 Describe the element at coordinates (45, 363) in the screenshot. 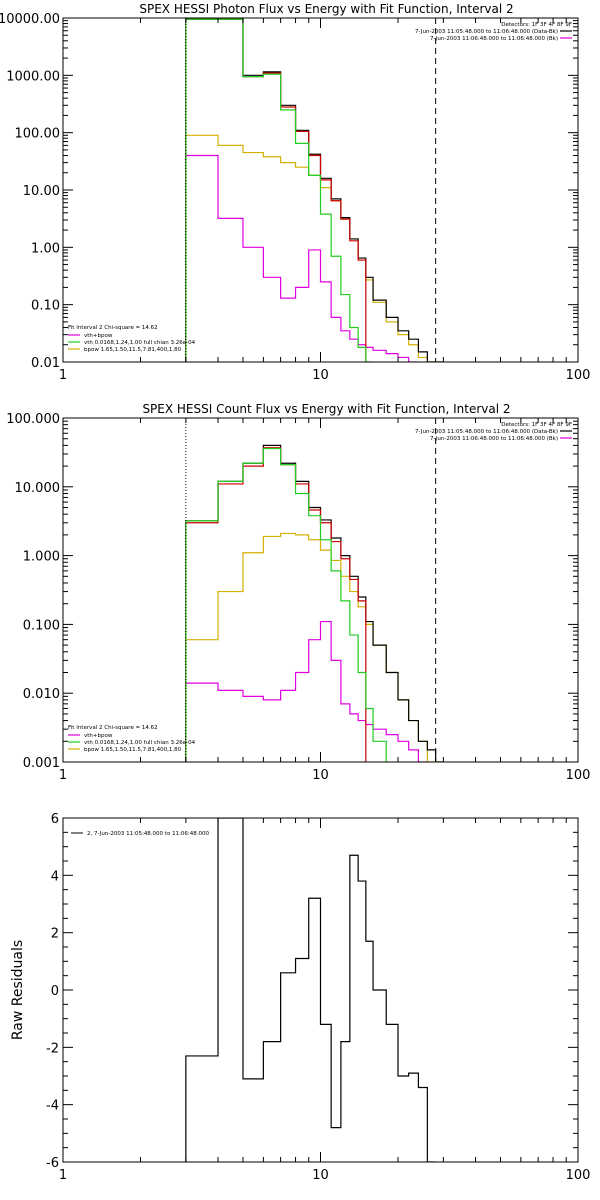

I see `y-tick-label: 0.01` at that location.